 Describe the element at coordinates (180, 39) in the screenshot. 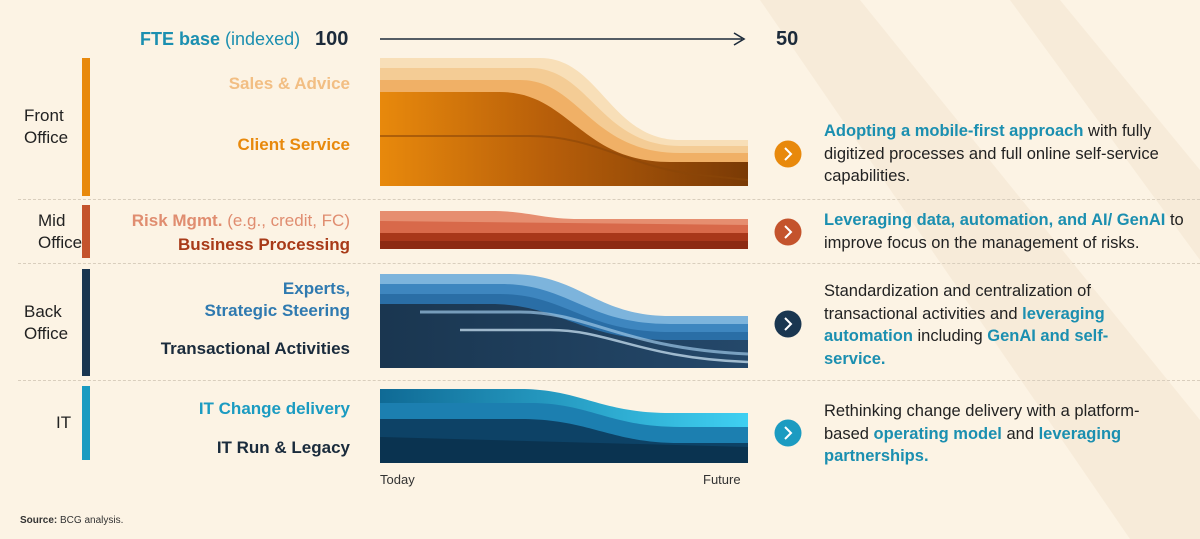

I see `fte-base-label-bold: FTE base` at that location.